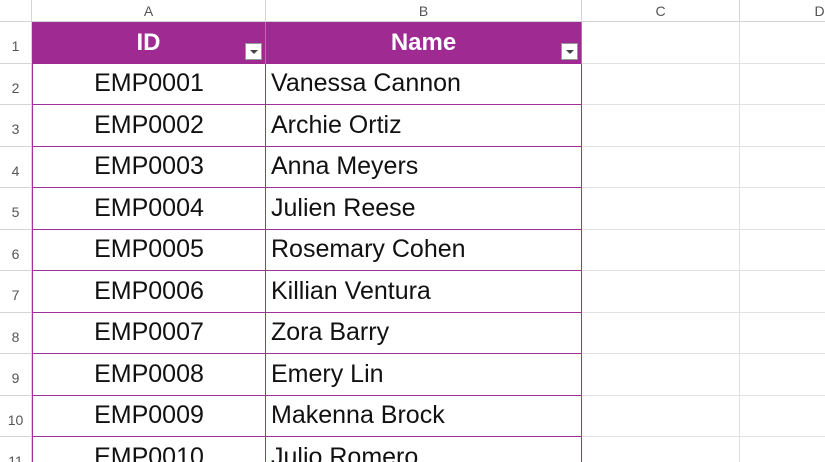 The width and height of the screenshot is (825, 462). I want to click on id-cell: EMP0002, so click(149, 126).